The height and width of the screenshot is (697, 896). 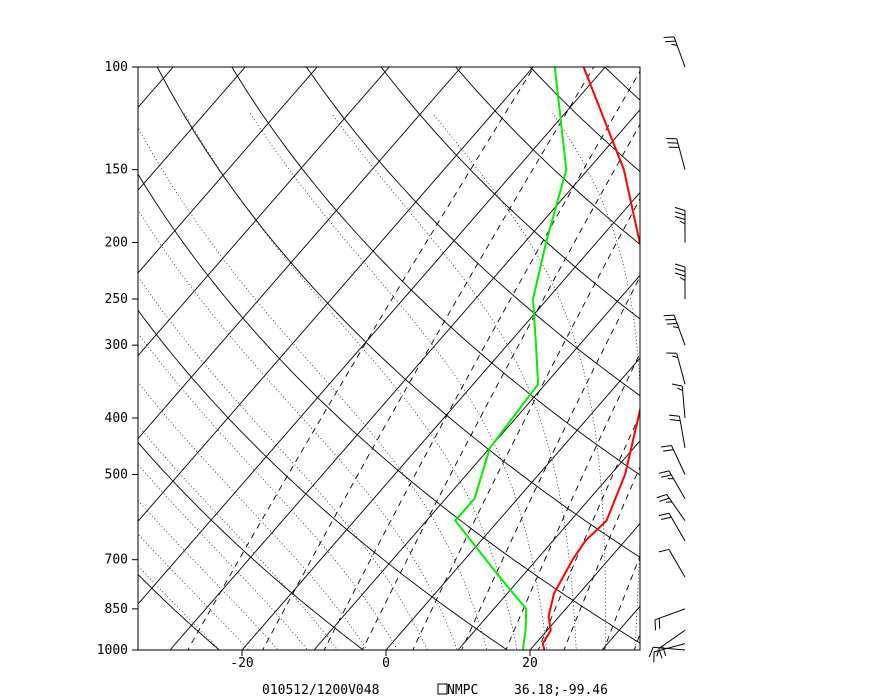 What do you see at coordinates (435, 690) in the screenshot?
I see `footer: 010512/1200V048 NMPC 36.18;-99.46` at bounding box center [435, 690].